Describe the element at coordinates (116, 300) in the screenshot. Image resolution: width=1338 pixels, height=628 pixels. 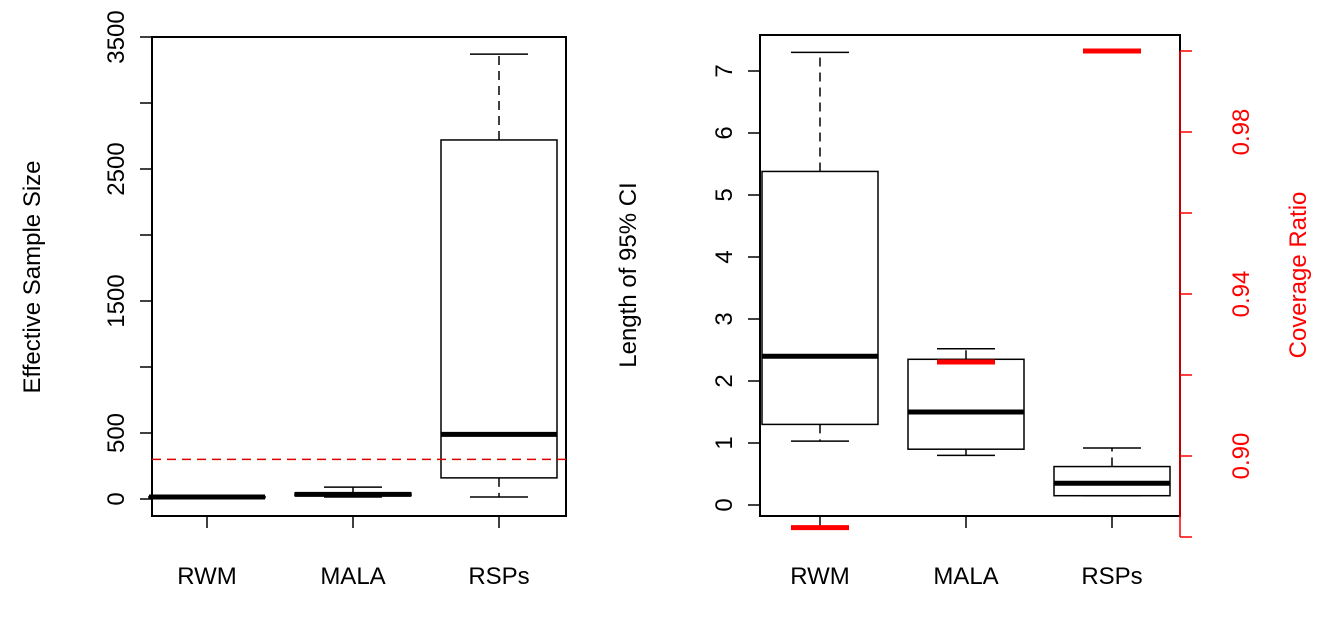
I see `y-tick-label: 1500` at that location.